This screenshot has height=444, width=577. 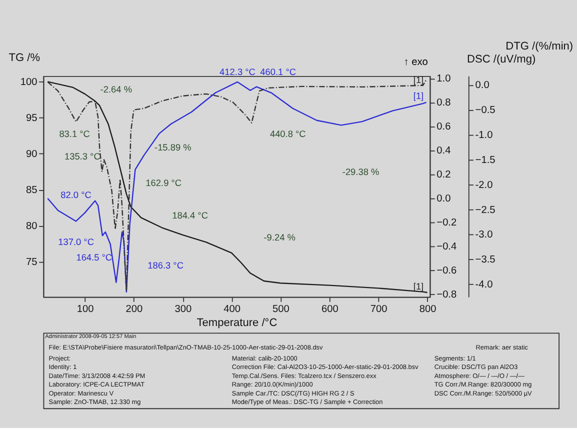 I want to click on annotation: 164.5 °C, so click(x=94, y=257).